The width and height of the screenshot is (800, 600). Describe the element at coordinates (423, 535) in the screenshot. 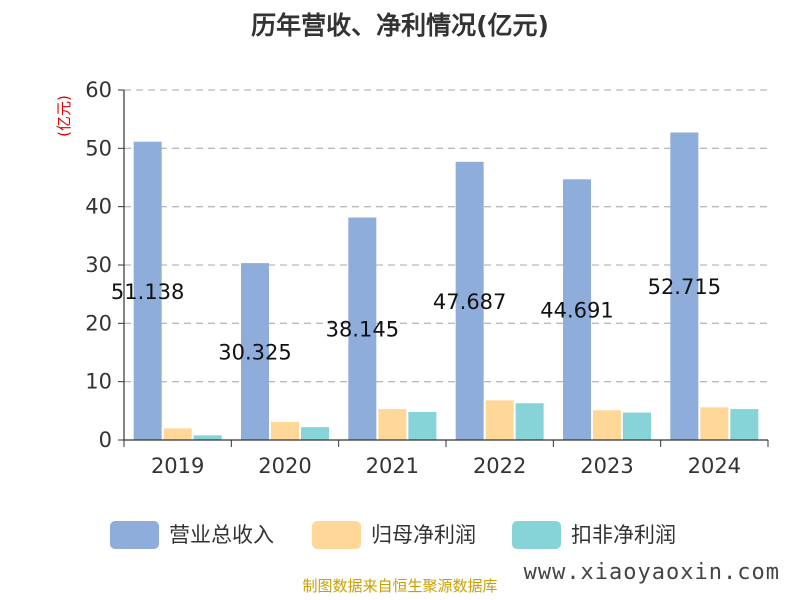

I see `legend-label-1: 归母净利润` at that location.